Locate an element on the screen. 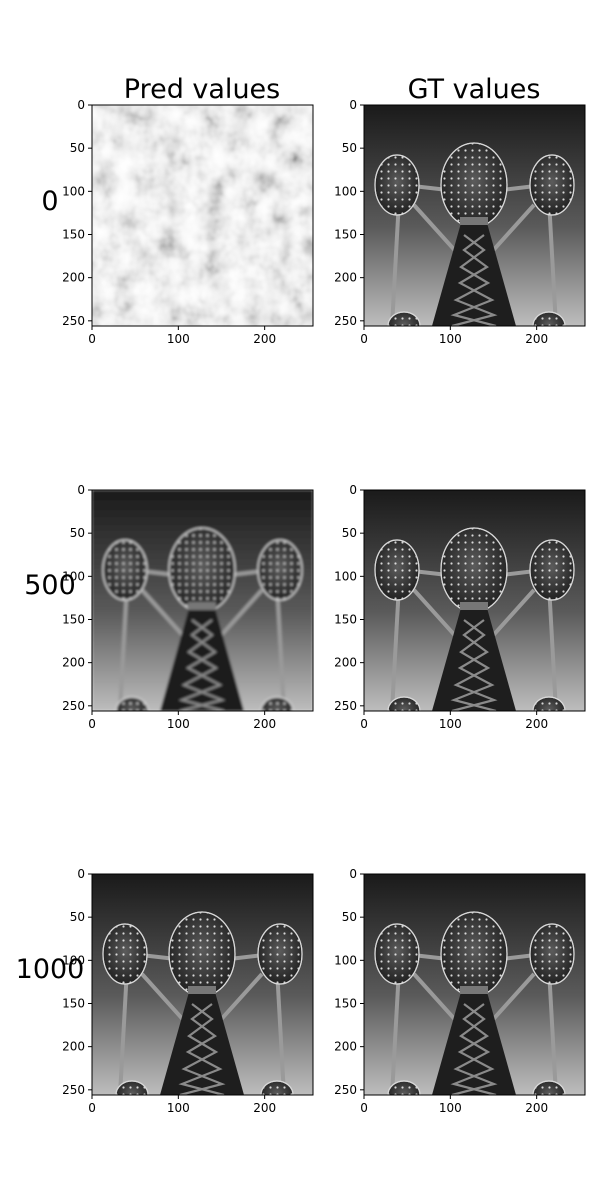 This screenshot has height=1200, width=600. pred-image-noise is located at coordinates (202, 215).